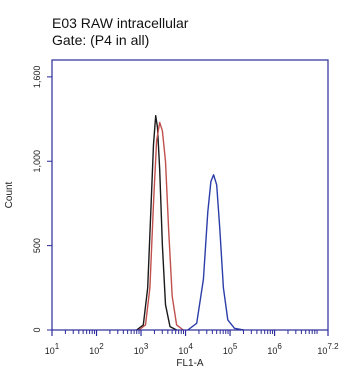  I want to click on x-tick-label: 10², so click(96, 349).